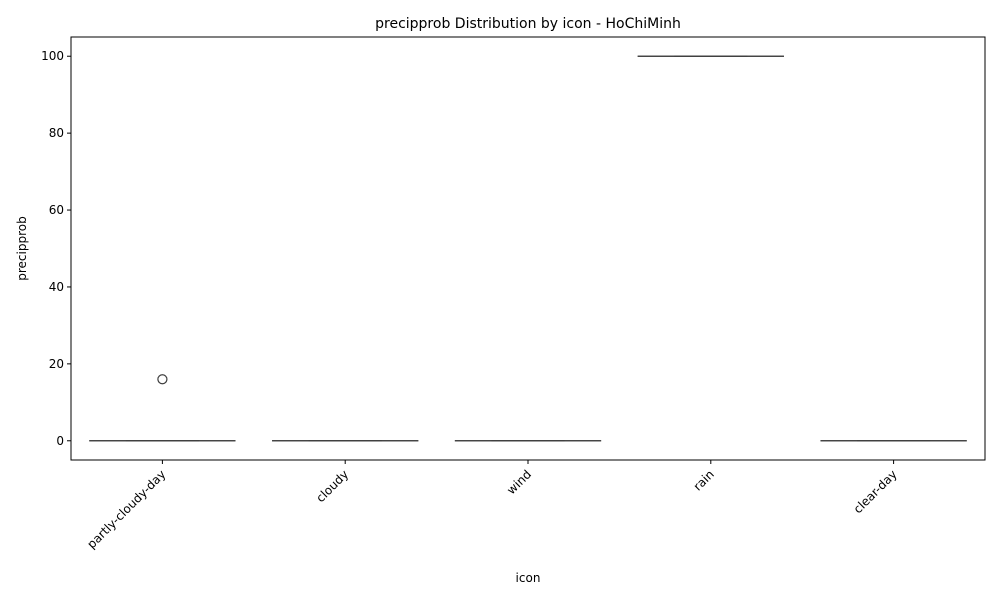 This screenshot has width=1000, height=600. I want to click on x-tick-label: partly-cloudy-day, so click(126, 509).